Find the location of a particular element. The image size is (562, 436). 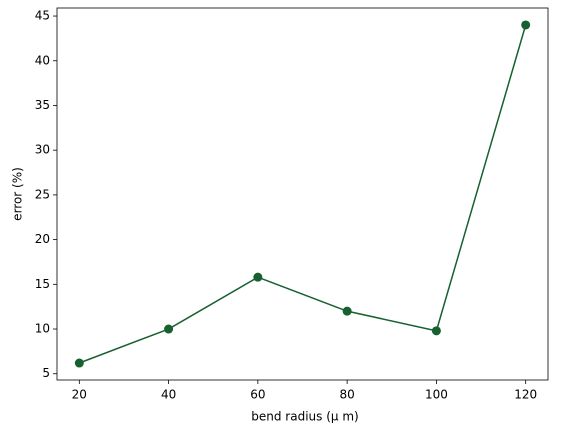

y-tick-label: 40 is located at coordinates (42, 60).